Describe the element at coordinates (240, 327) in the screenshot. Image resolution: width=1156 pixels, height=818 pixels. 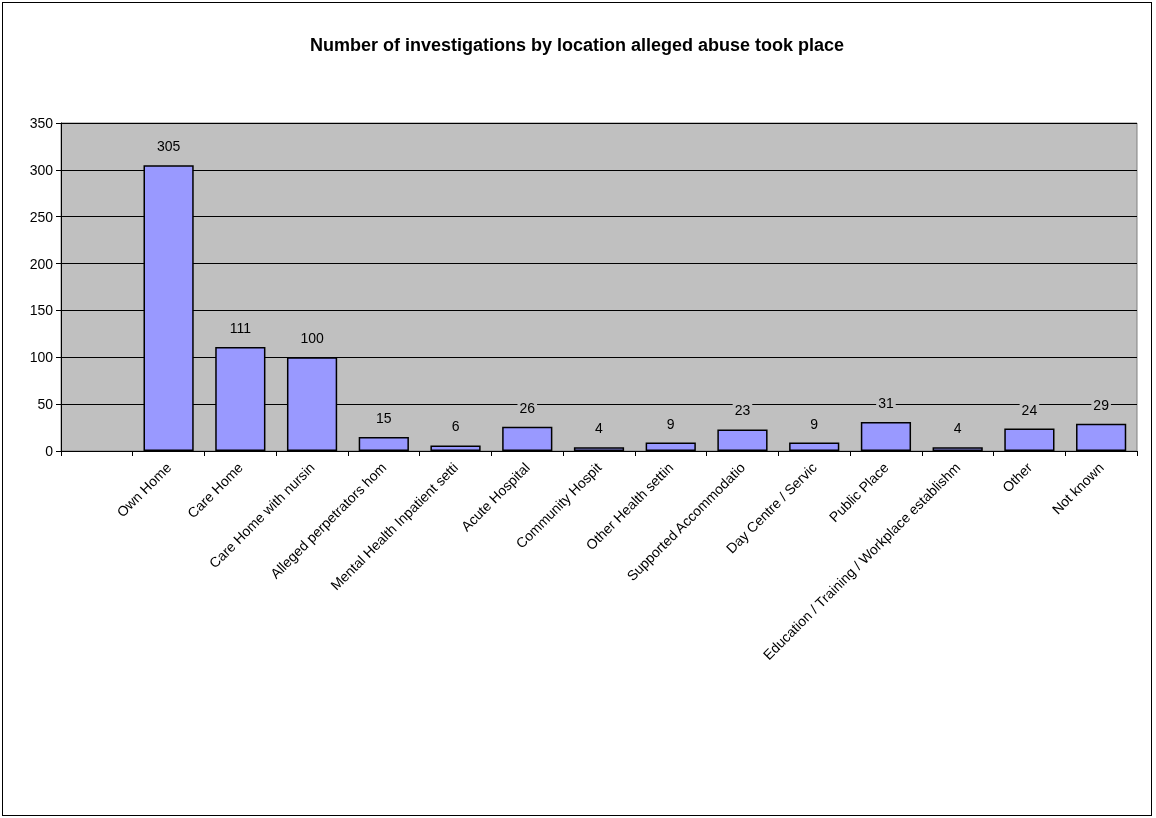
I see `data-label: 111` at that location.